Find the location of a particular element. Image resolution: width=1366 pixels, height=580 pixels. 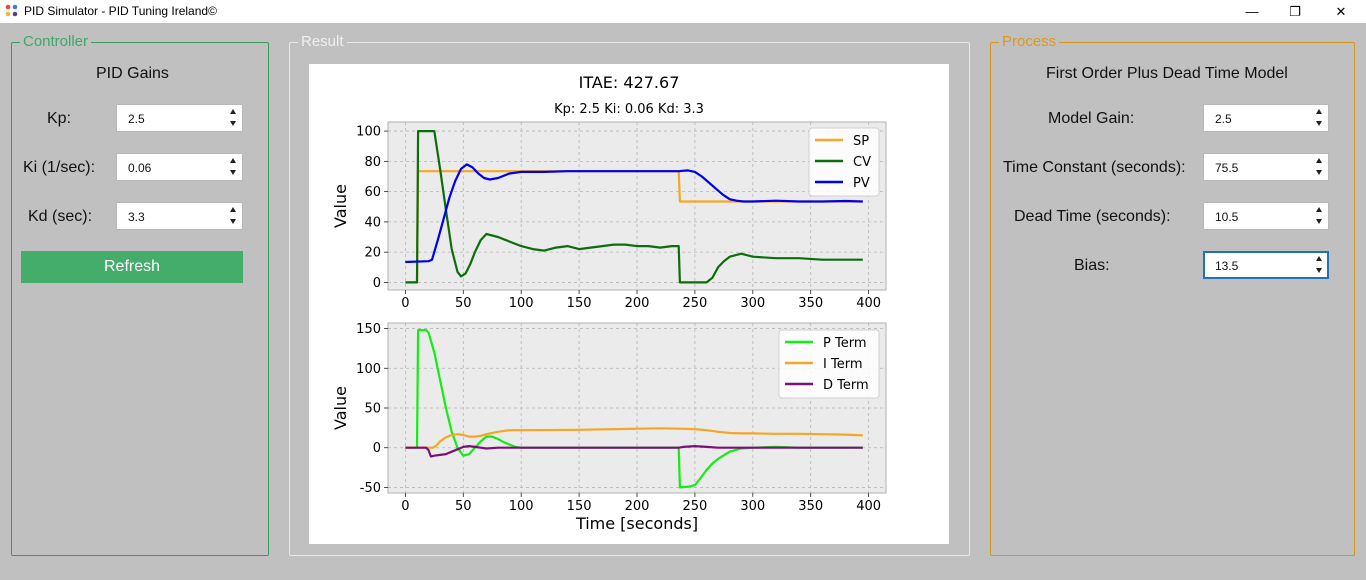

pid-gains-heading: PID Gains is located at coordinates (132, 73).